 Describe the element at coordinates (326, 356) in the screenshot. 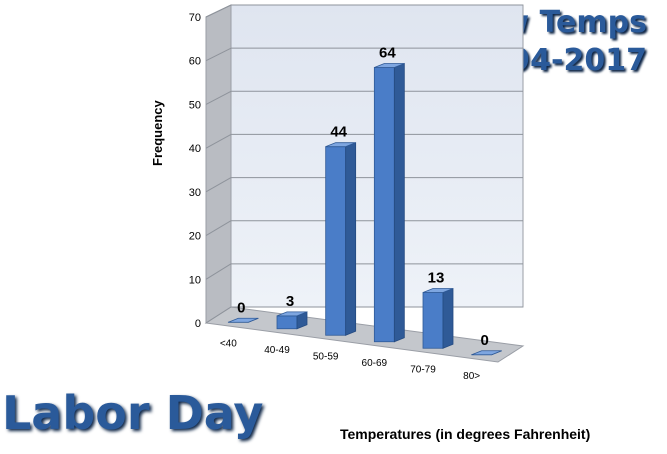

I see `x-tick-label: 50-59` at that location.